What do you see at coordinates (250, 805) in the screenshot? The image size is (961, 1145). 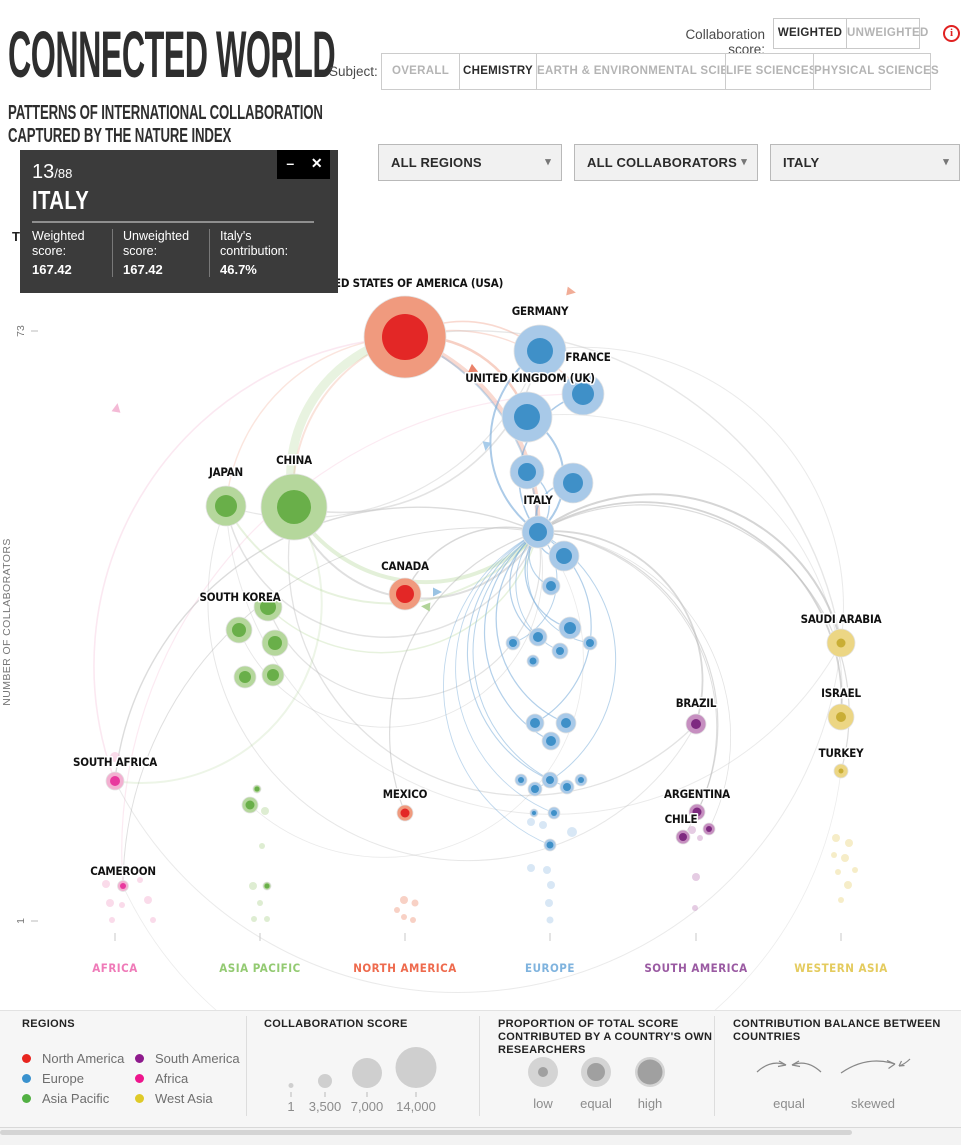 I see `bubble-ap5` at bounding box center [250, 805].